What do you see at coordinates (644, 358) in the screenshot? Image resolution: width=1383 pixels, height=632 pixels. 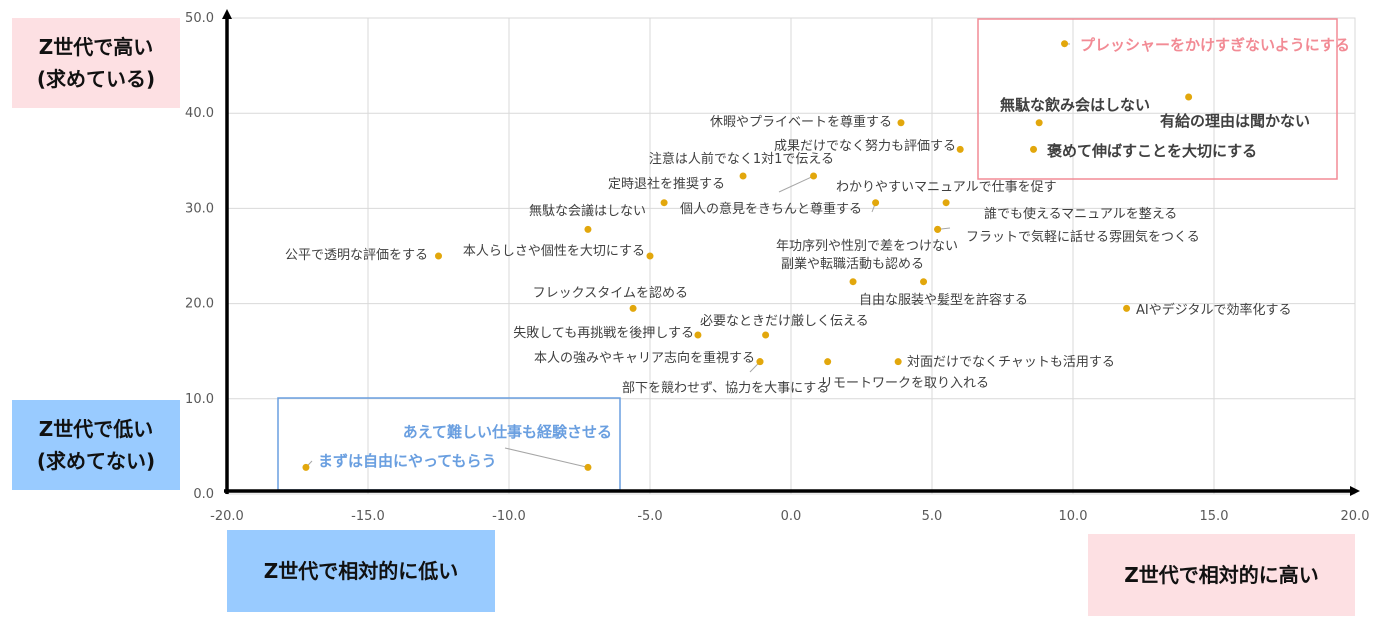 I see `data-label: 本人の強みやキャリア志向を重視する` at bounding box center [644, 358].